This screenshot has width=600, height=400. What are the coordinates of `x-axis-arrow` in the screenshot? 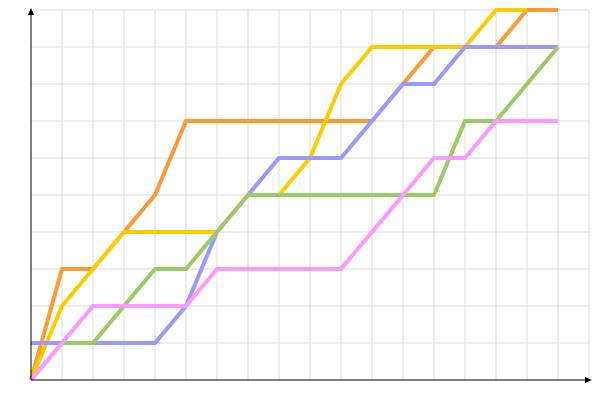 It's located at (588, 380).